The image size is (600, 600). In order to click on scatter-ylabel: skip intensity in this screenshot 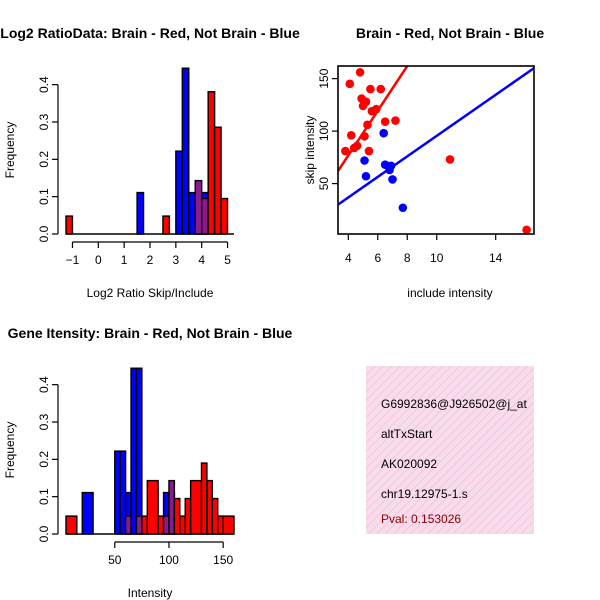, I will do `click(310, 150)`.